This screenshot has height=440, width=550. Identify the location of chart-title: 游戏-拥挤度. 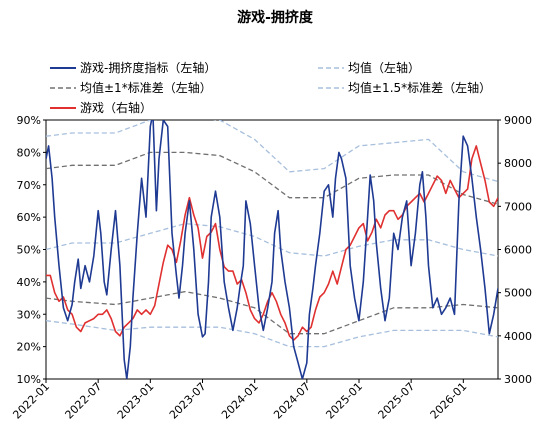
(275, 17).